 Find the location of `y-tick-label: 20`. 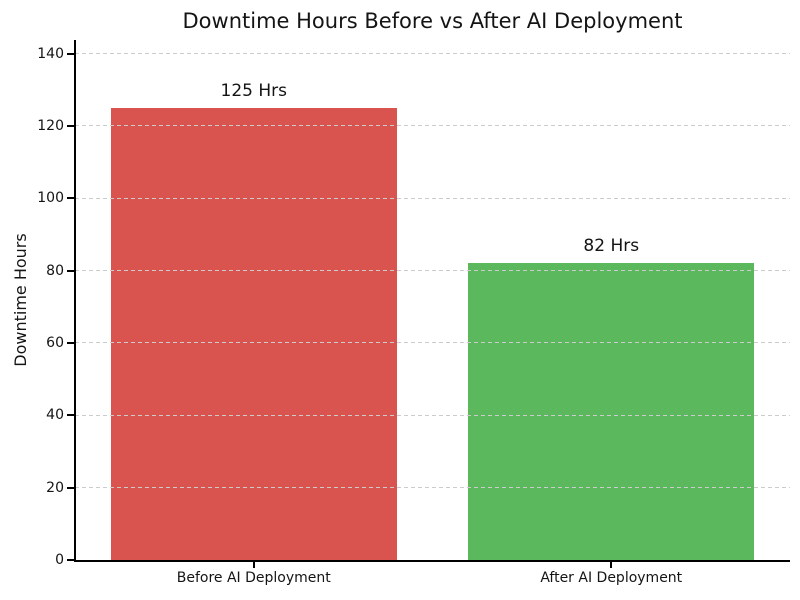

y-tick-label: 20 is located at coordinates (55, 487).